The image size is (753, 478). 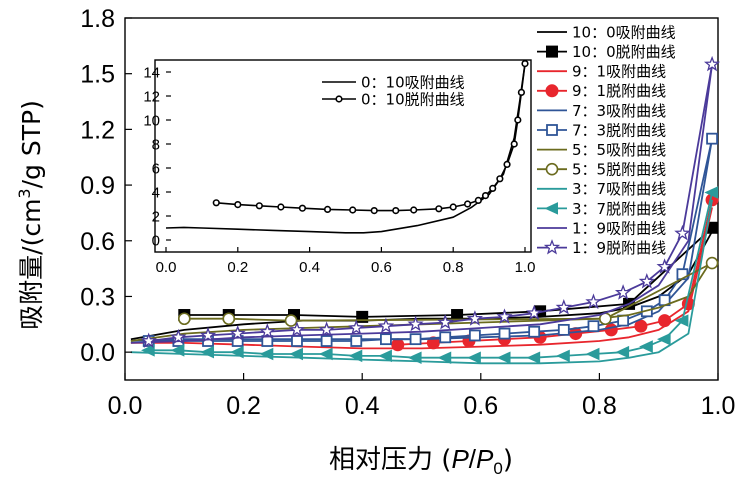 What do you see at coordinates (243, 406) in the screenshot?
I see `main-x-tick-label: 0.2` at bounding box center [243, 406].